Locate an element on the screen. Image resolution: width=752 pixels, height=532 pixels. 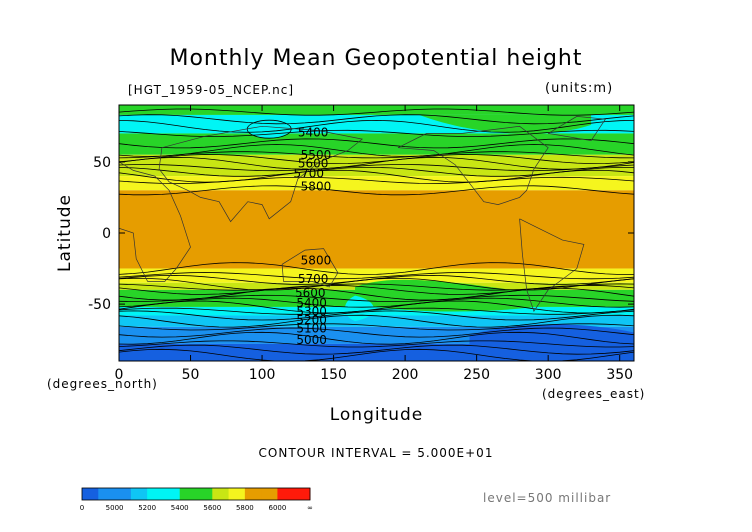
colorbar-tick-label: 5800 is located at coordinates (245, 508).